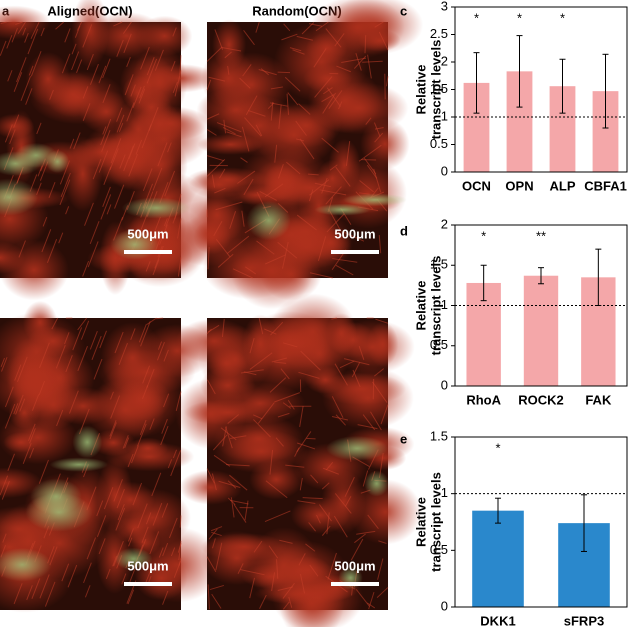 This screenshot has width=638, height=632. What do you see at coordinates (541, 235) in the screenshot?
I see `significance: **` at bounding box center [541, 235].